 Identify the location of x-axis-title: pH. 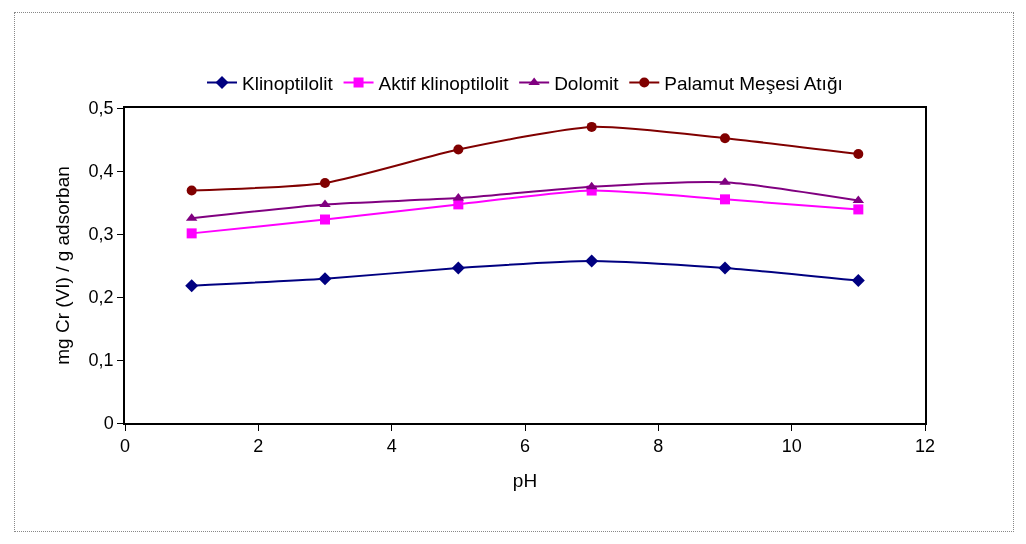
(525, 480).